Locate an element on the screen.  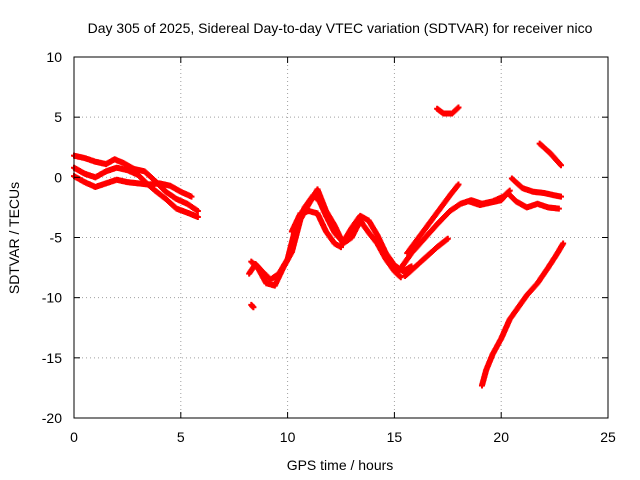
x-tick-label: 0 is located at coordinates (74, 437).